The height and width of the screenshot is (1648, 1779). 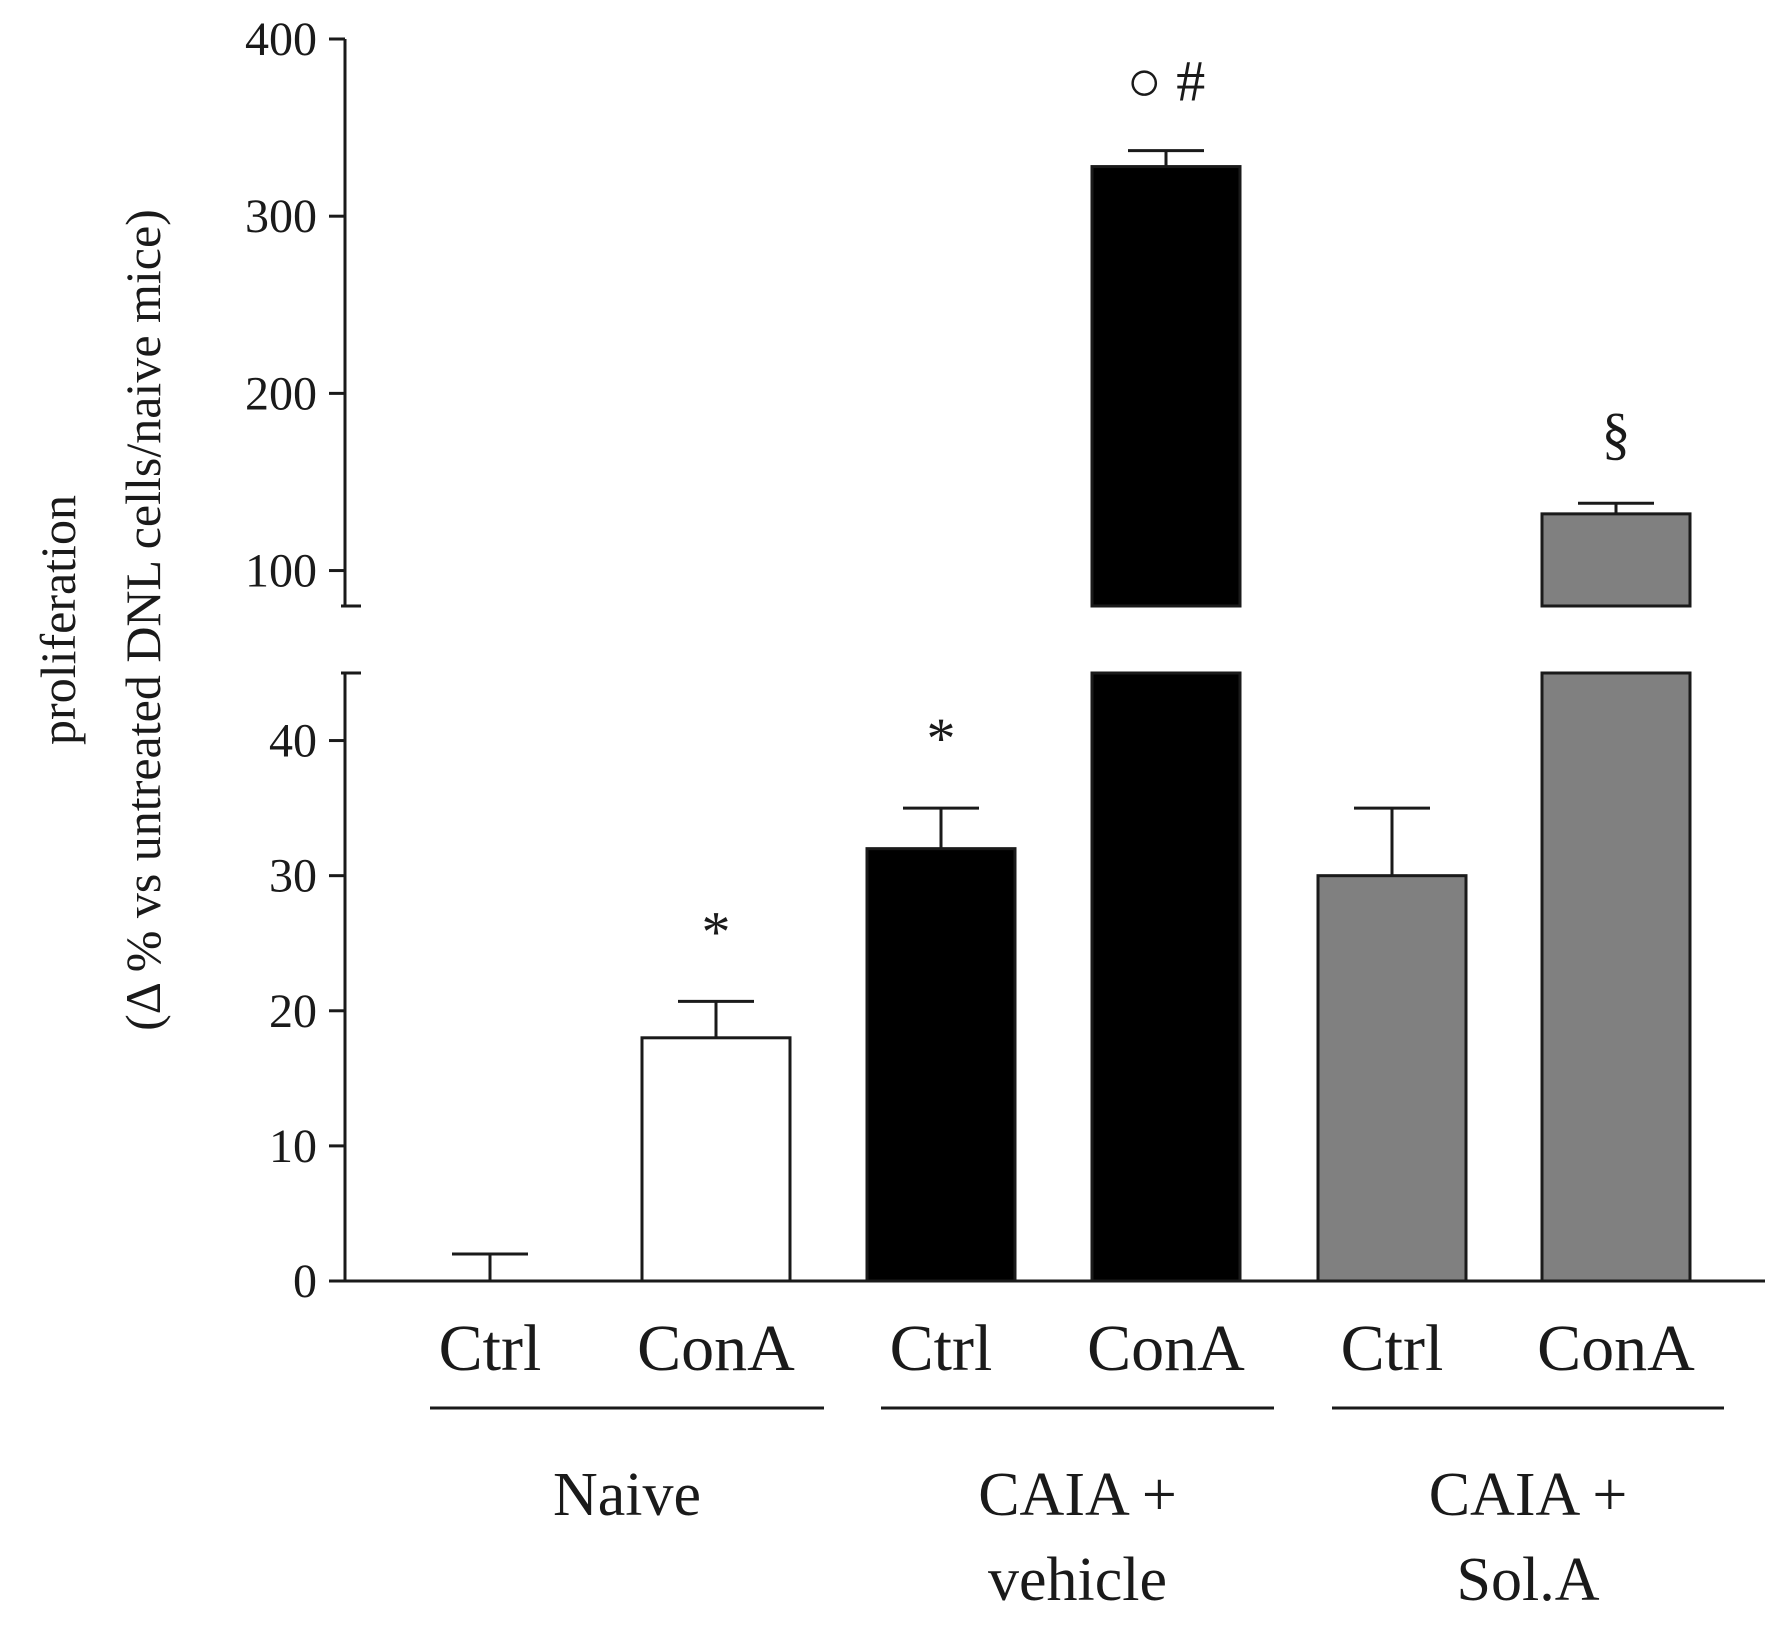 What do you see at coordinates (293, 1011) in the screenshot?
I see `y-tick-label: 20` at bounding box center [293, 1011].